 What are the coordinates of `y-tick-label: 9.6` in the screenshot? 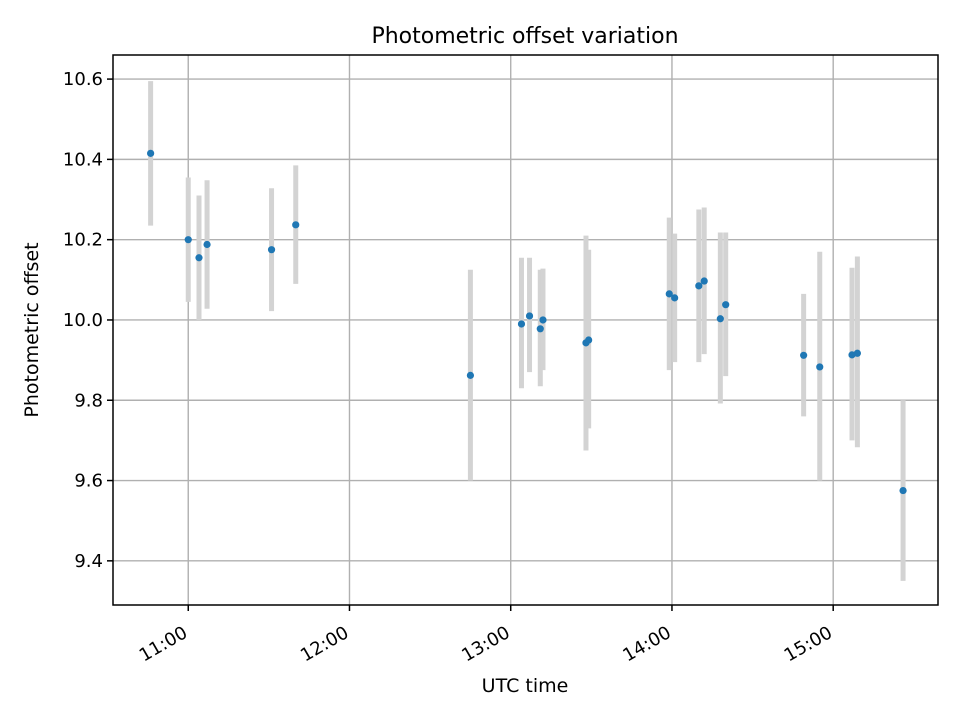 It's located at (88, 481).